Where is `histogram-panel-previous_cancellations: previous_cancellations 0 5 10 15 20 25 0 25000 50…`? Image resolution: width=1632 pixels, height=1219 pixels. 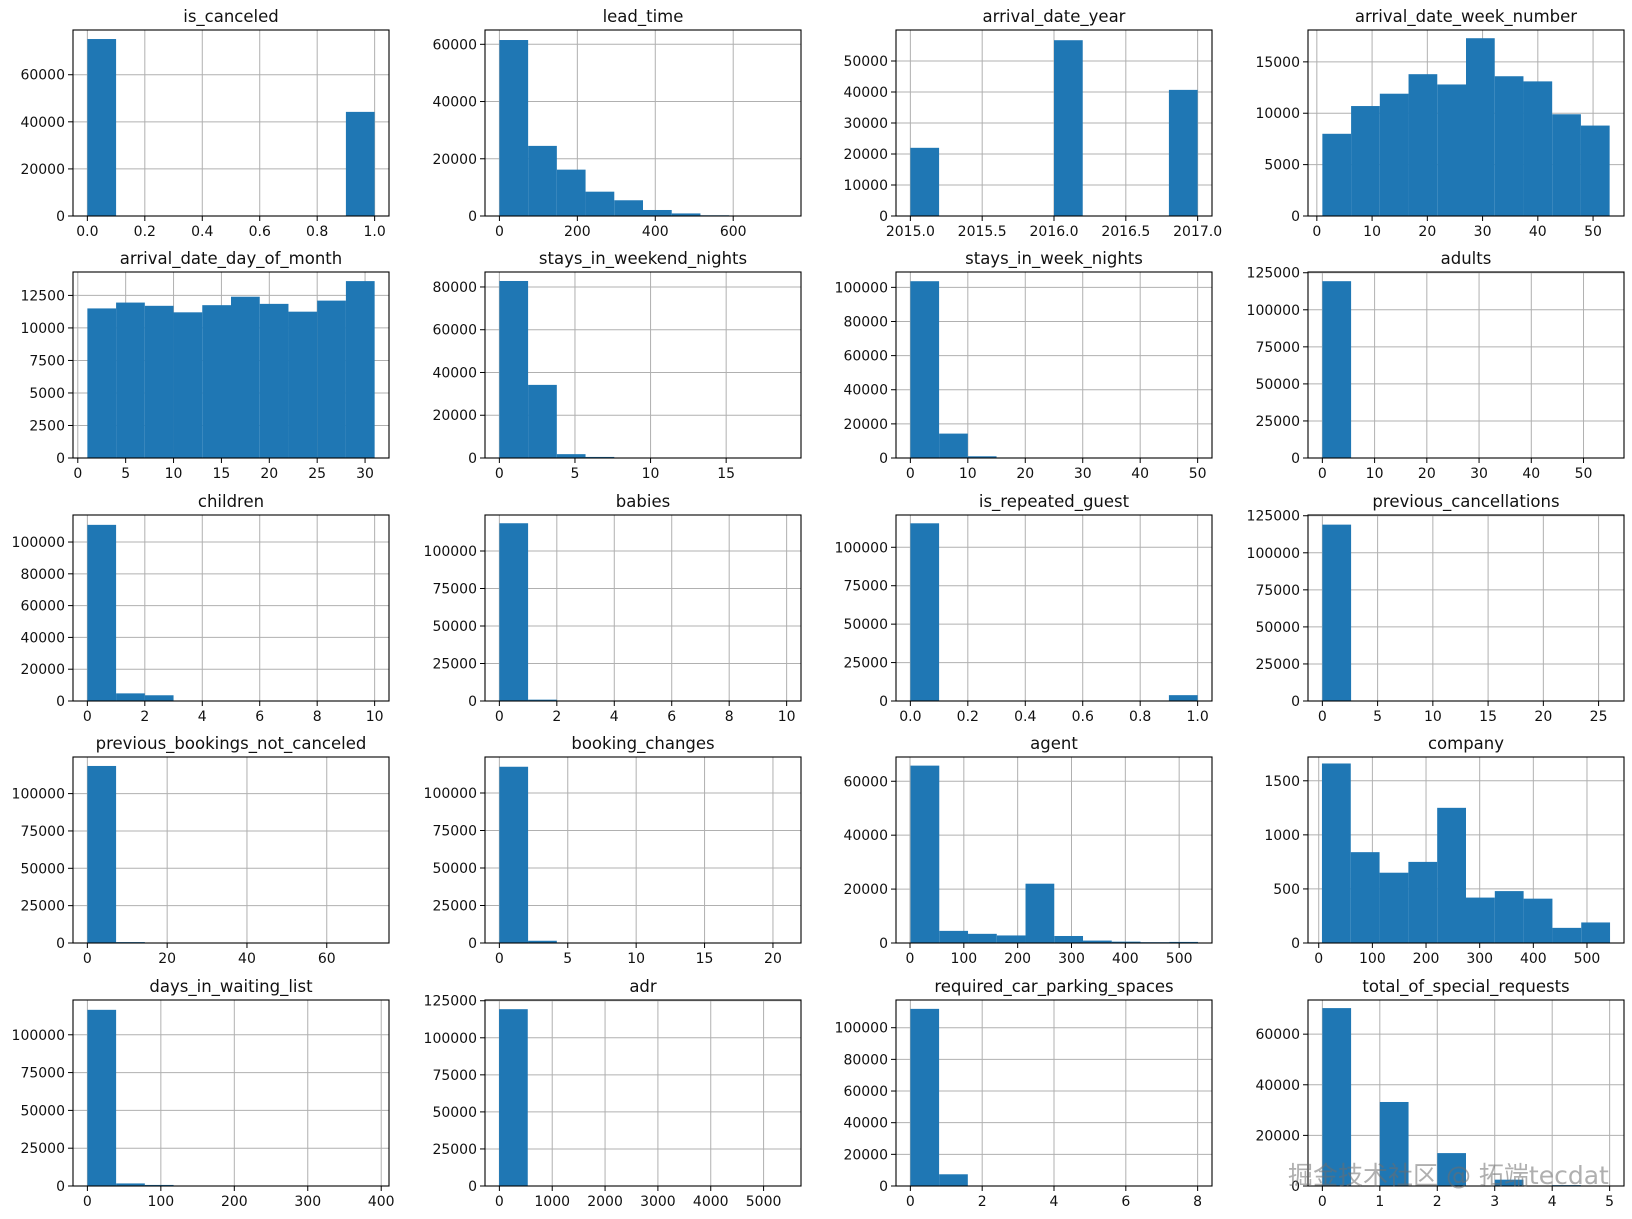
histogram-panel-previous_cancellations: previous_cancellations 0 5 10 15 20 25 0 25000 50… is located at coordinates (1436, 608).